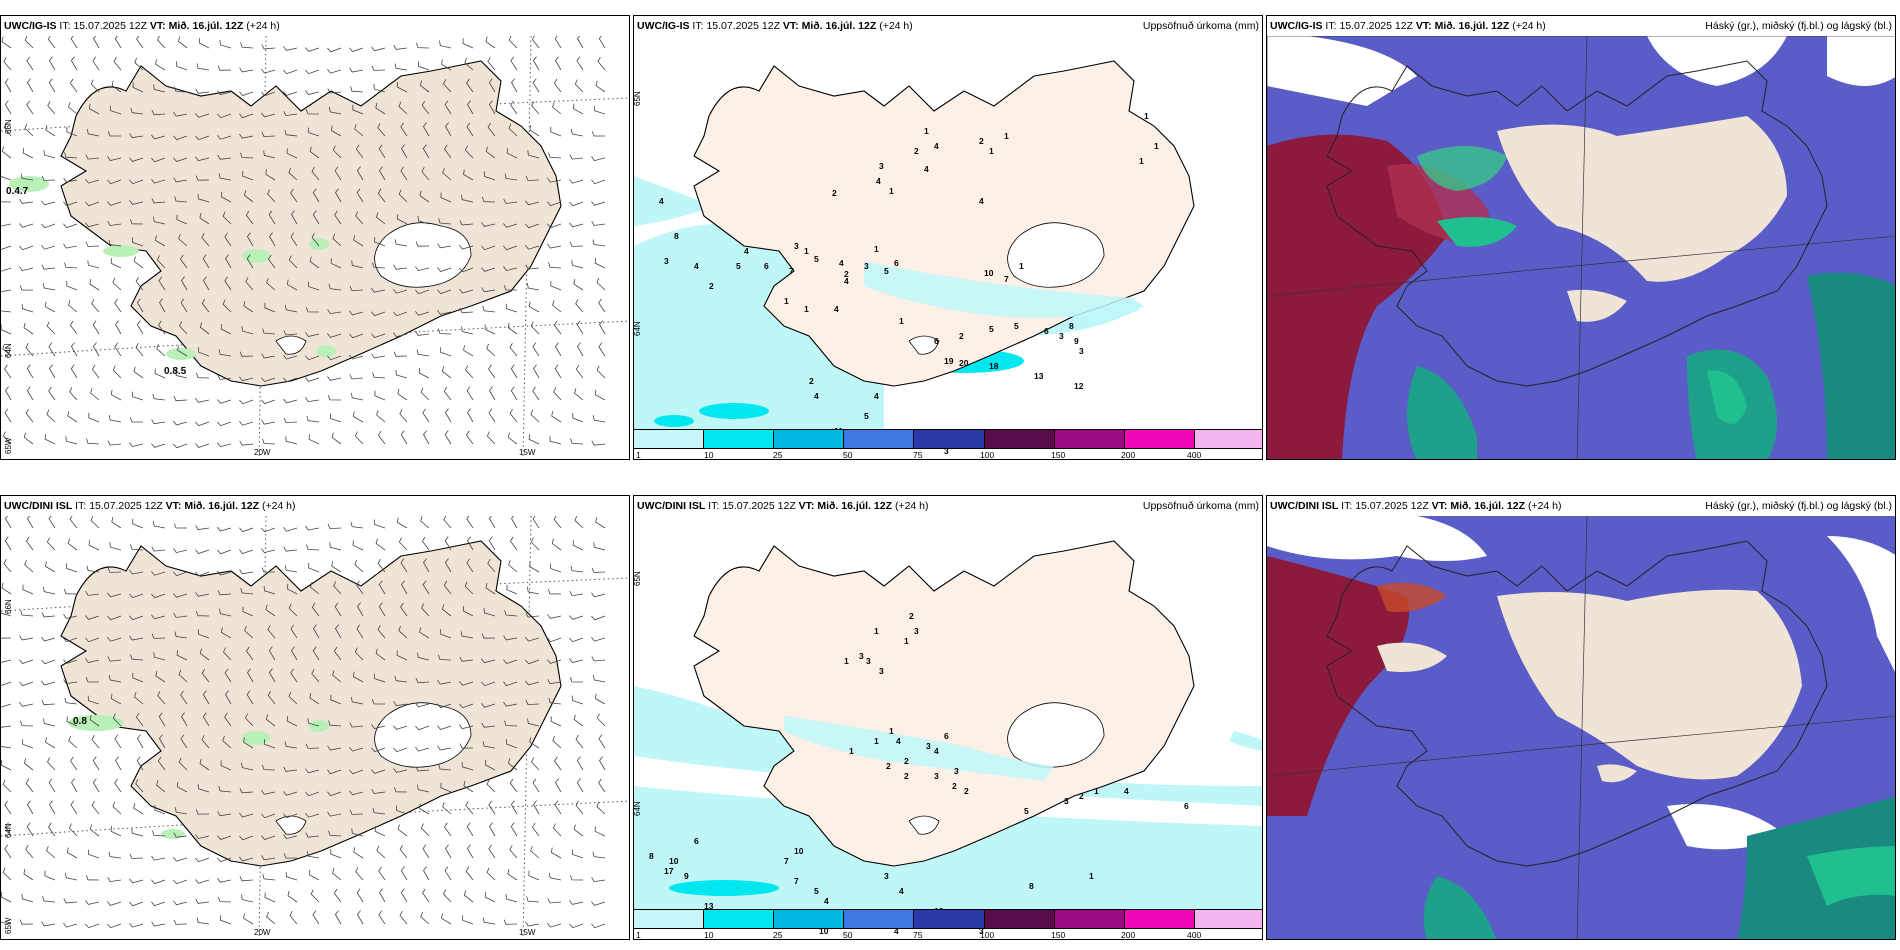 The image size is (1900, 950). I want to click on valid-time: Mið. 16.júl. 12Z, so click(855, 506).